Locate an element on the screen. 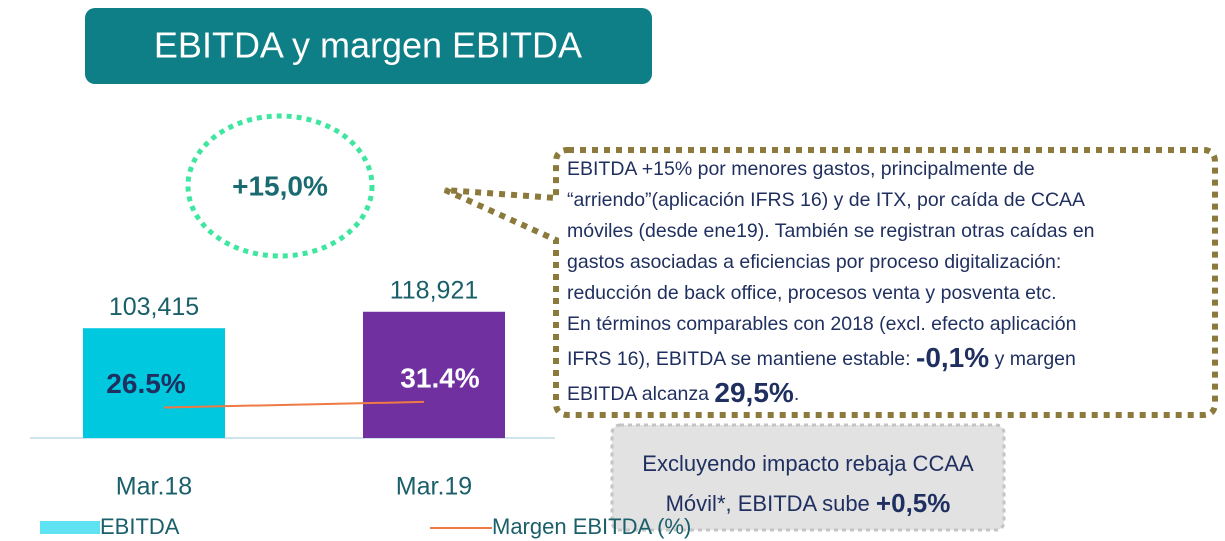 The width and height of the screenshot is (1225, 541). text-run: IFRS 16), EBITDA se mantiene estable: is located at coordinates (741, 359).